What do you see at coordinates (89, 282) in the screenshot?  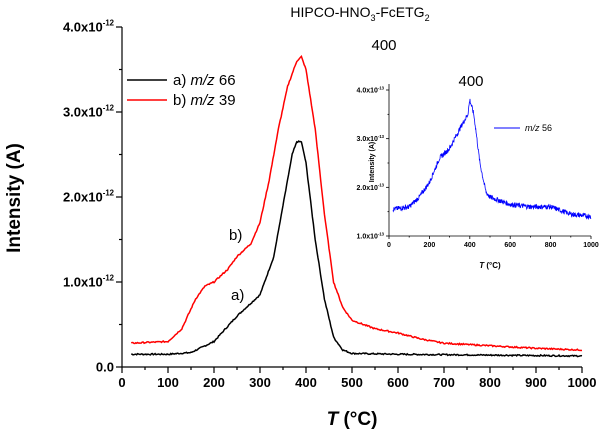 I see `y-tick-label: 1.0x10⁻¹²` at bounding box center [89, 282].